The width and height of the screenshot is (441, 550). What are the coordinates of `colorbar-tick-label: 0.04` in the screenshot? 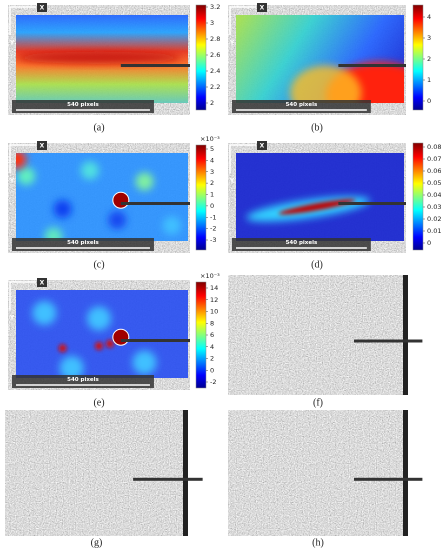 It's located at (434, 195).